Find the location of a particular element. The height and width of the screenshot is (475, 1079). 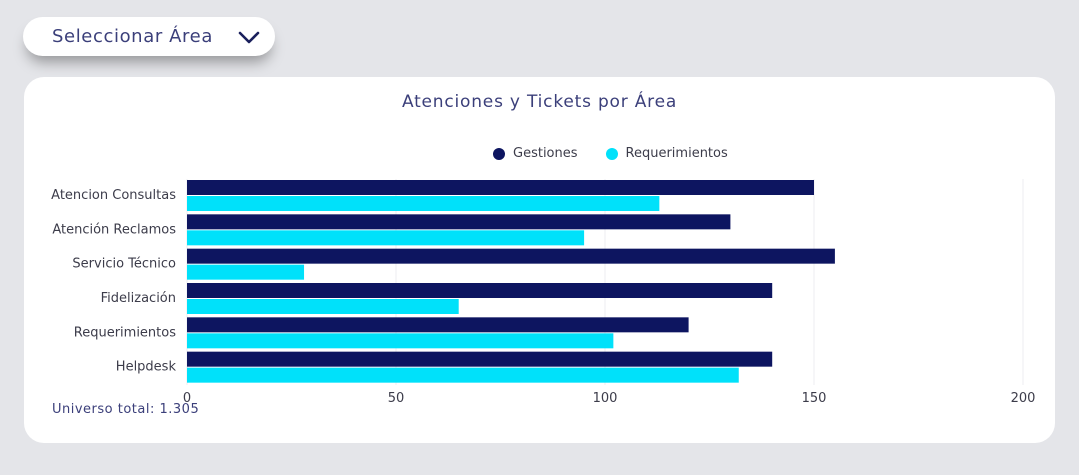

legend-item-requerimientos: Requerimientos is located at coordinates (666, 153).